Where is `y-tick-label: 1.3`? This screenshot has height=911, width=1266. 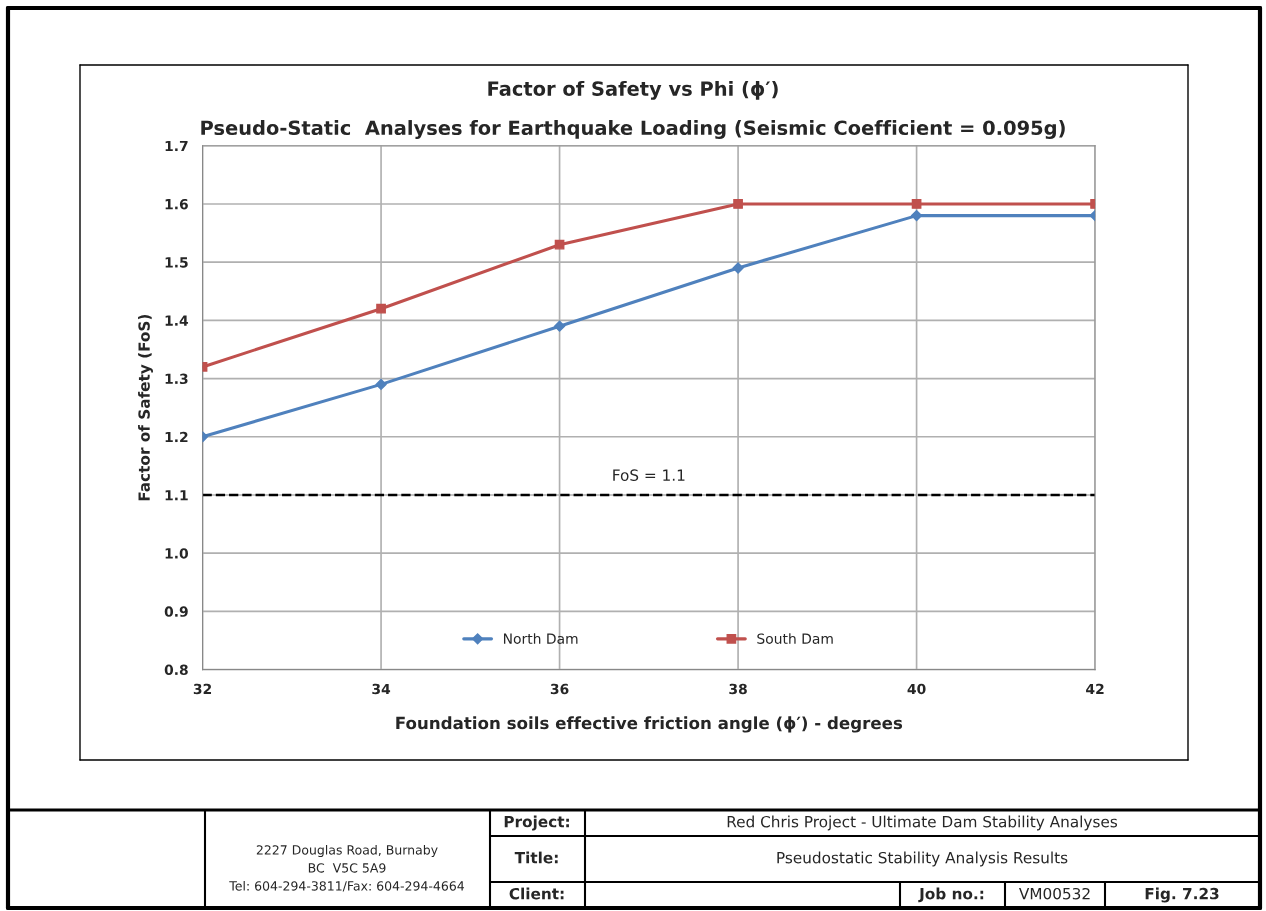 y-tick-label: 1.3 is located at coordinates (176, 379).